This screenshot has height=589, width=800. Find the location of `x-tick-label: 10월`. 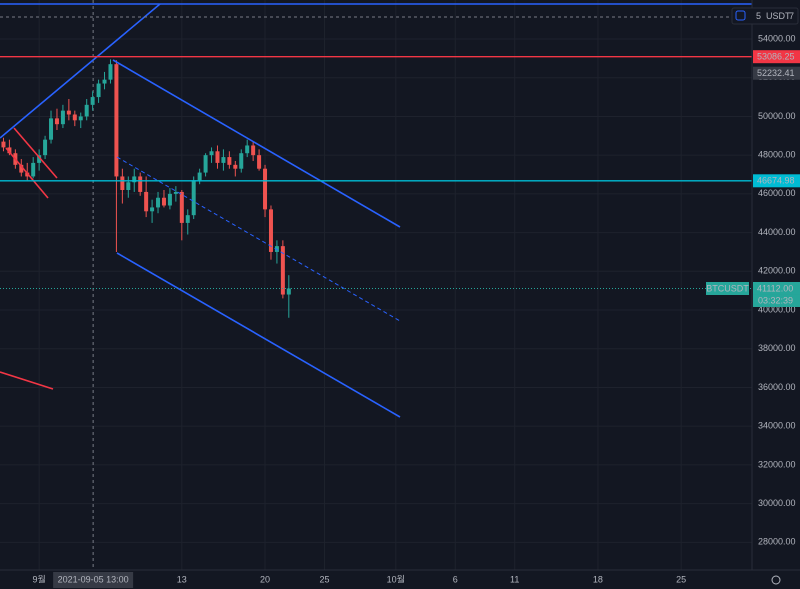

x-tick-label: 10월 is located at coordinates (396, 578).